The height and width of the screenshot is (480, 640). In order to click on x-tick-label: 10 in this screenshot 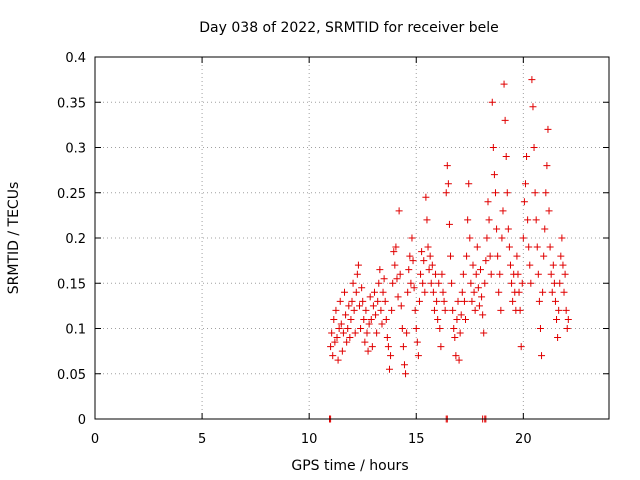, I will do `click(309, 439)`.